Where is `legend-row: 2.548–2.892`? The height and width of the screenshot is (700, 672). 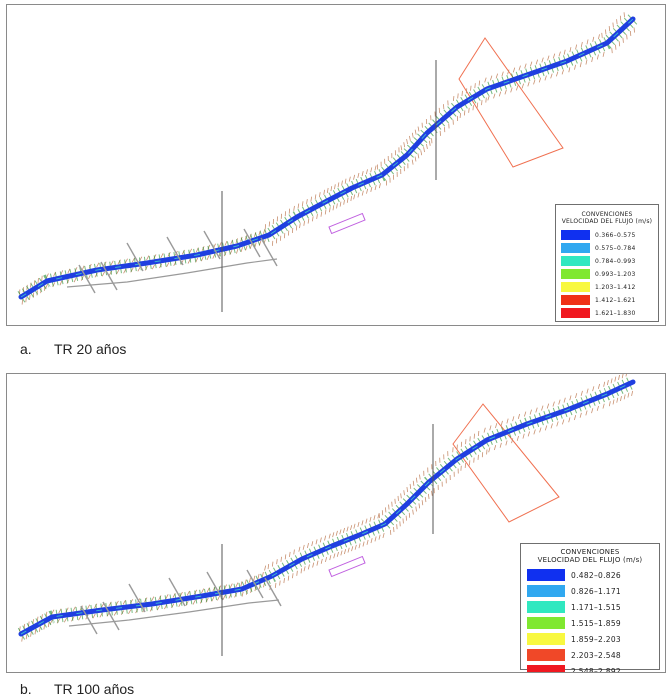
legend-row: 2.548–2.892 is located at coordinates (590, 668).